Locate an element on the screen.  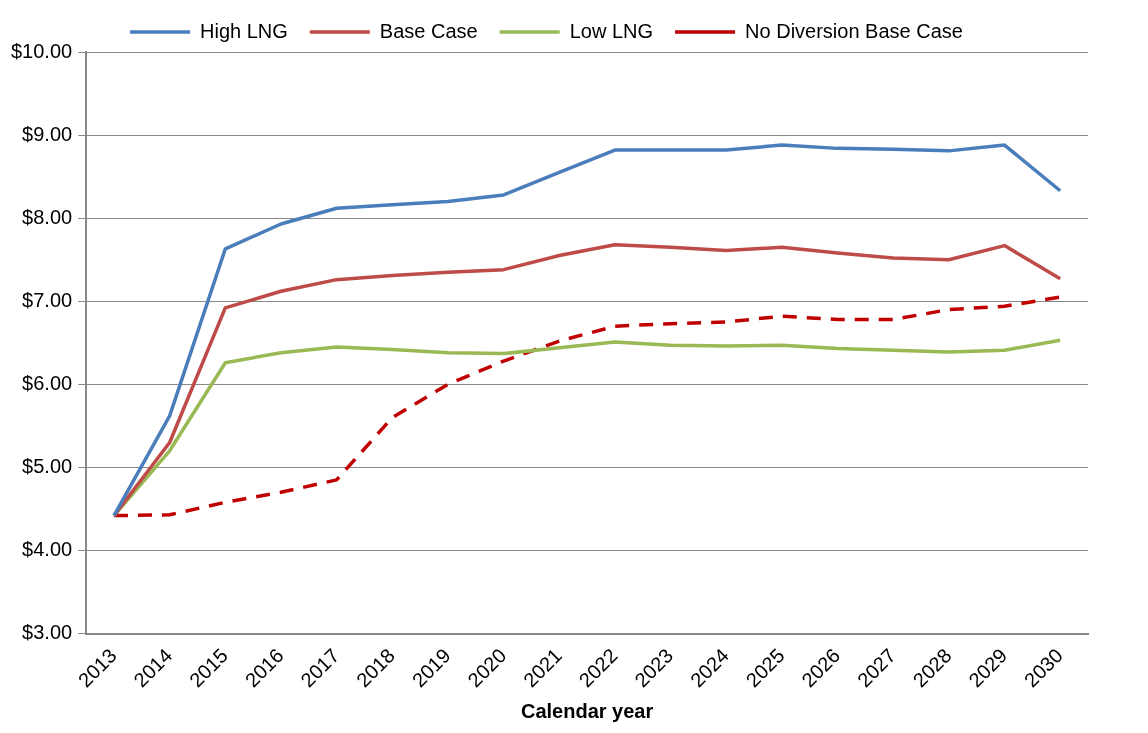
y-tick-label: $5.00 is located at coordinates (47, 465).